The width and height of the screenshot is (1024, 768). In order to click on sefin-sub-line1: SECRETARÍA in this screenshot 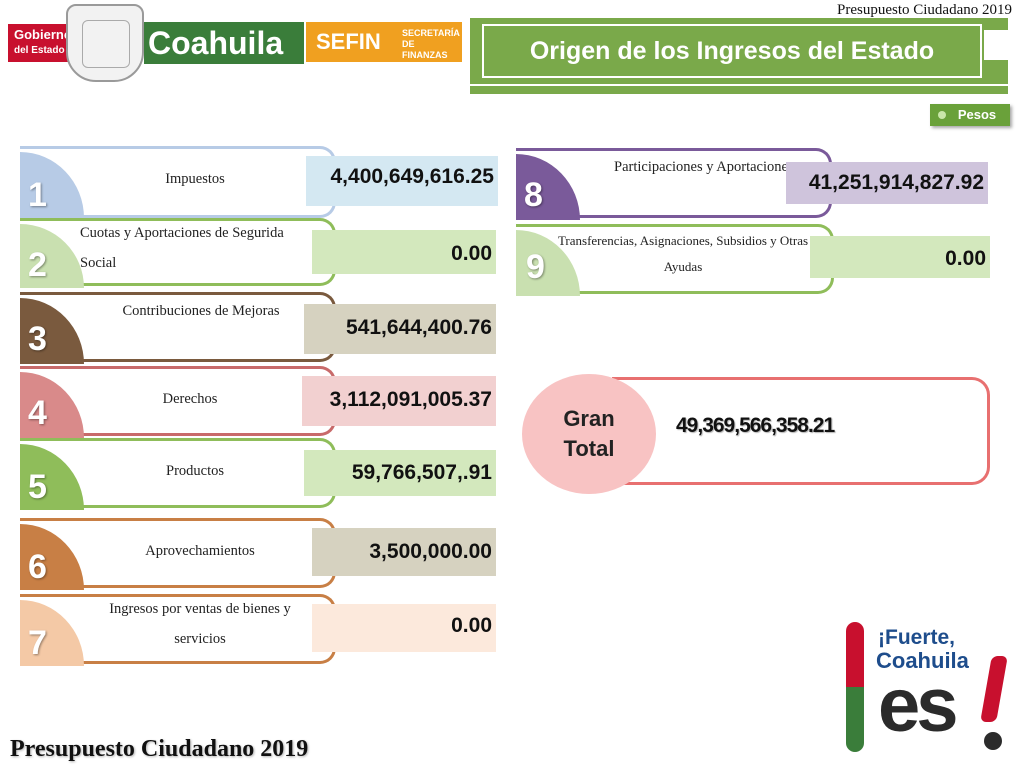, I will do `click(431, 33)`.